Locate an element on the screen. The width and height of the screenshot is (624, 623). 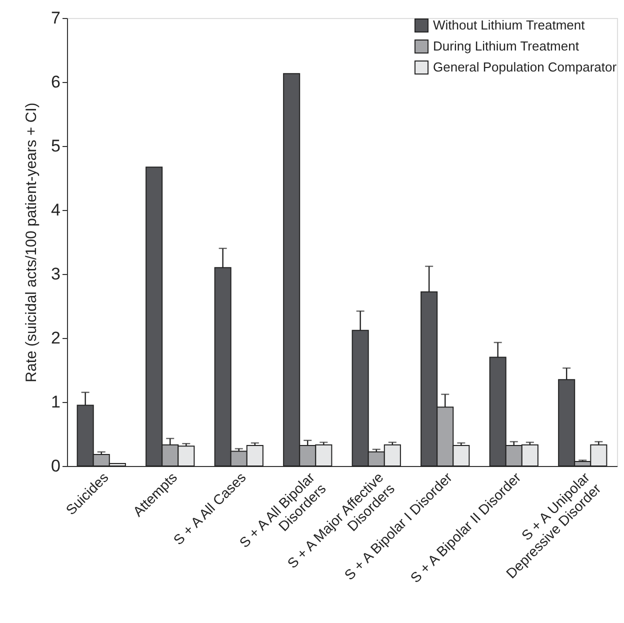
legend-label: Without Lithium Treatment is located at coordinates (509, 25).